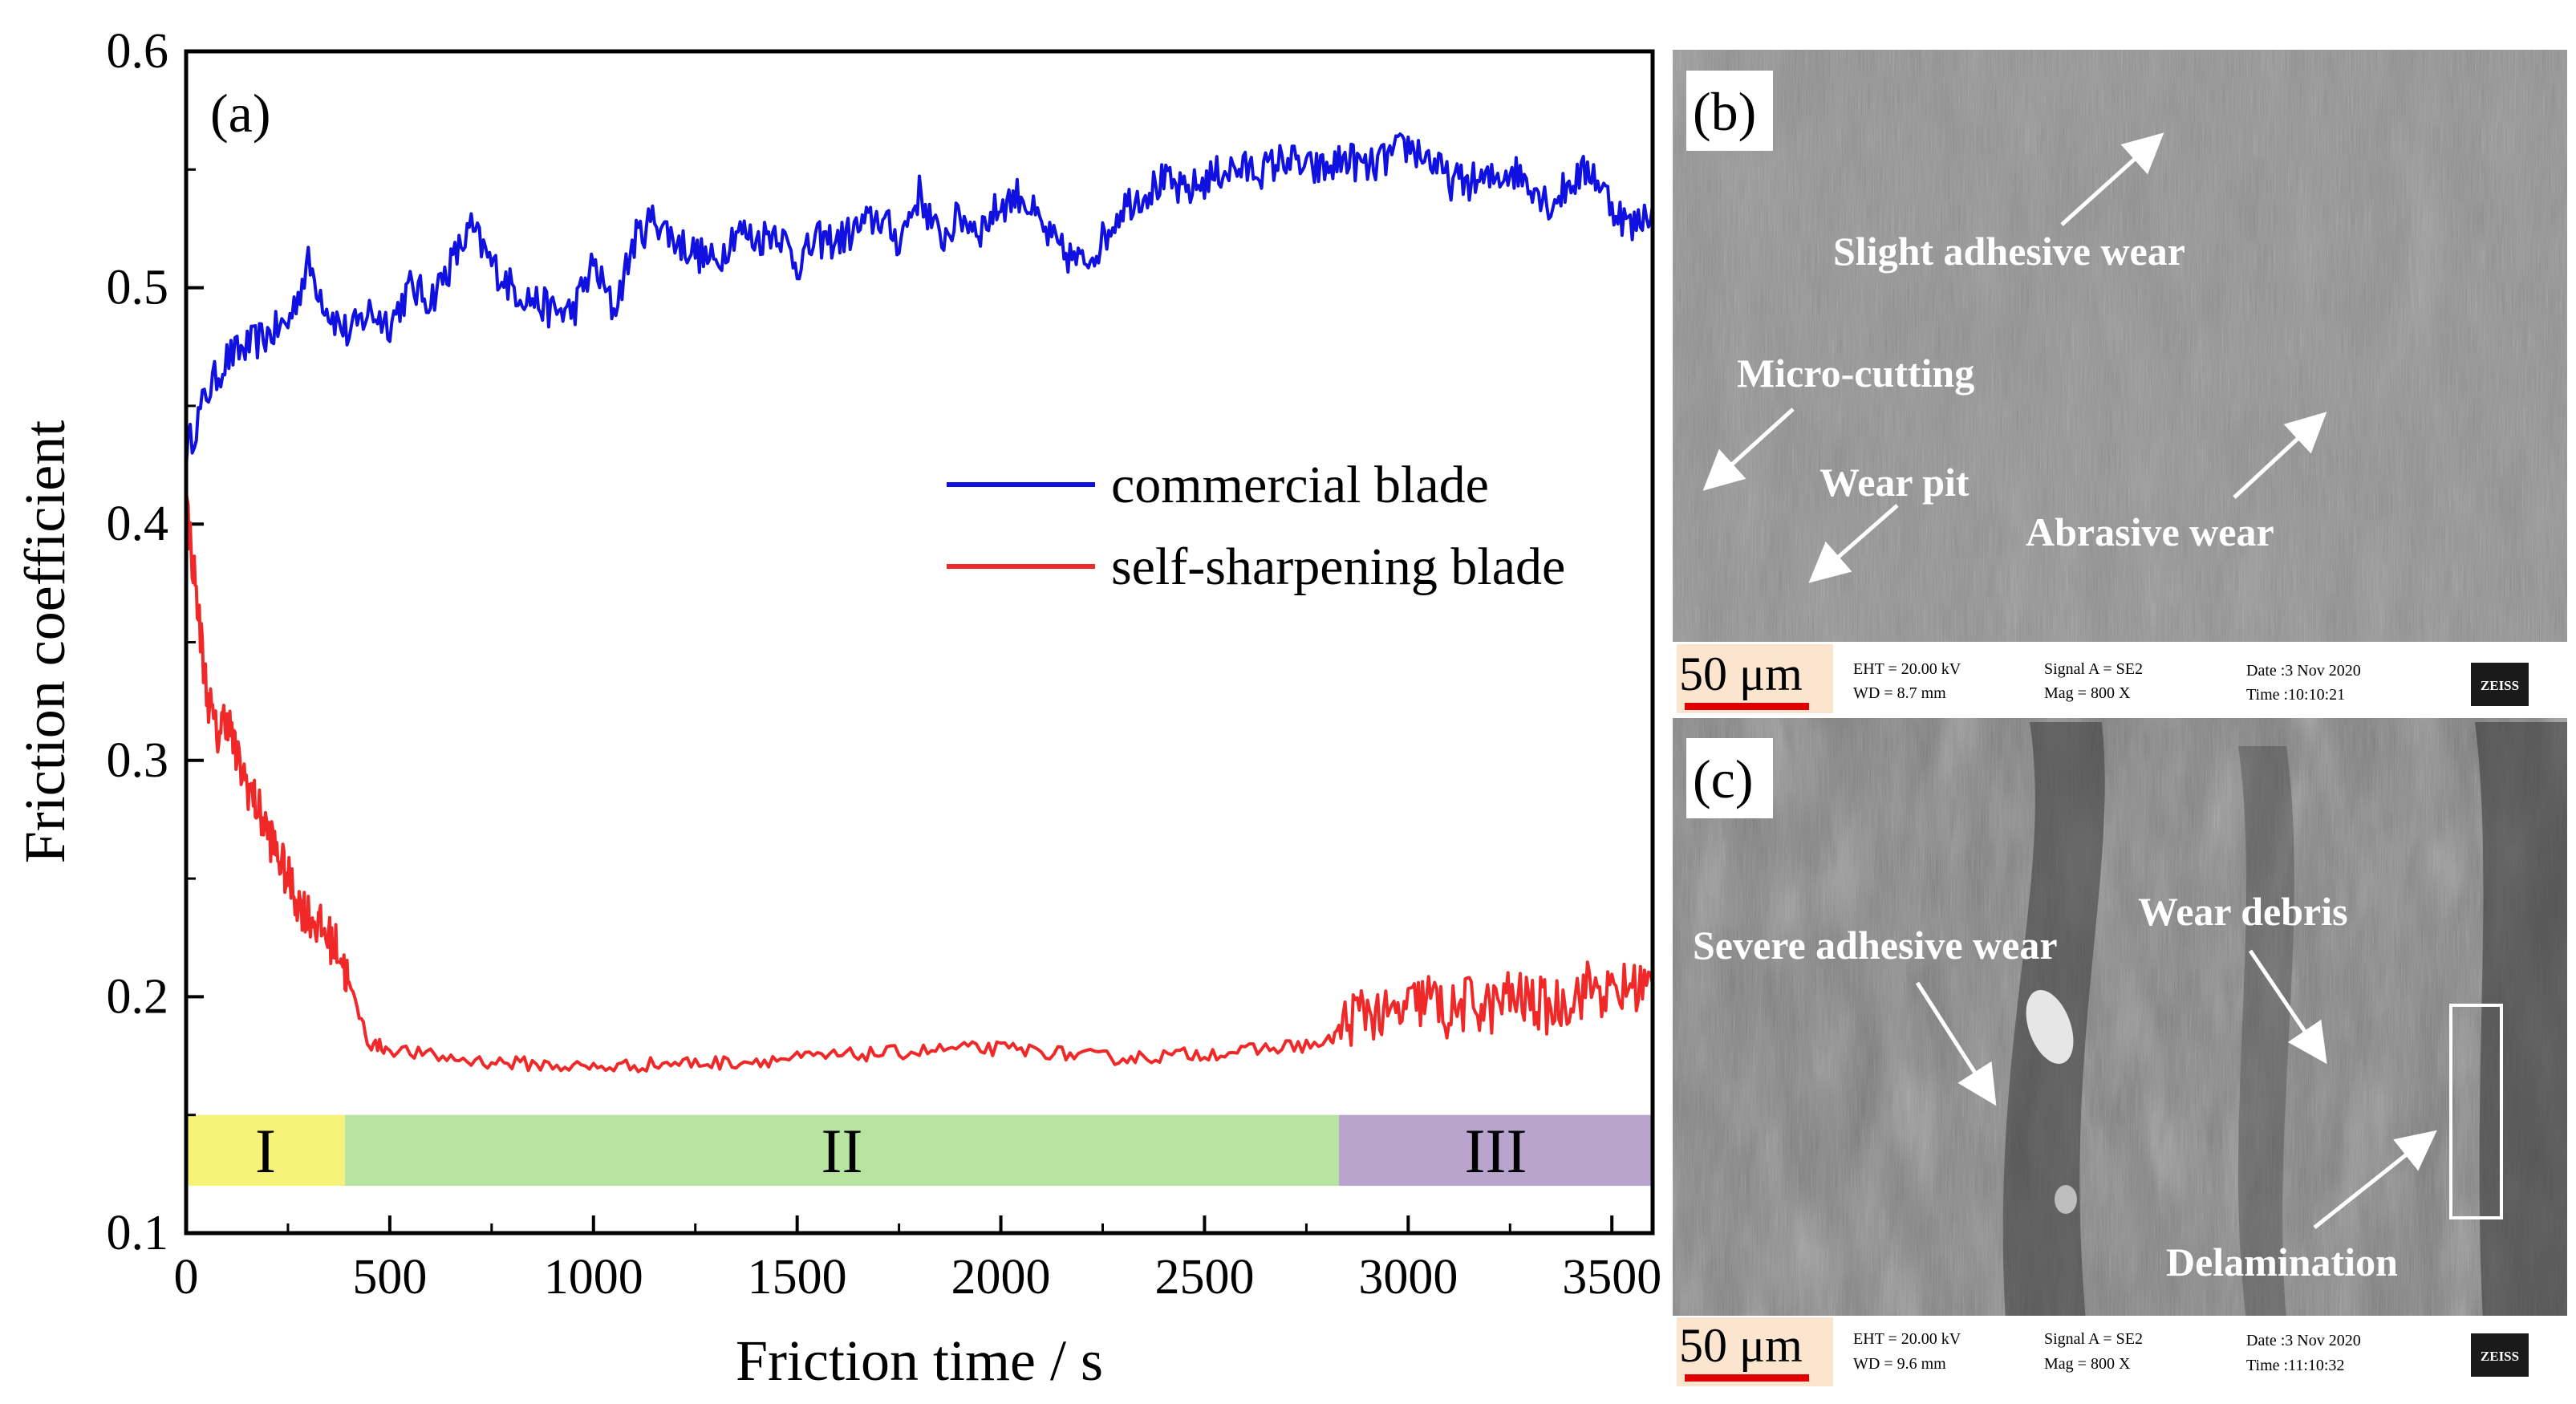  I want to click on annotation-delamination: Delamination, so click(2282, 1262).